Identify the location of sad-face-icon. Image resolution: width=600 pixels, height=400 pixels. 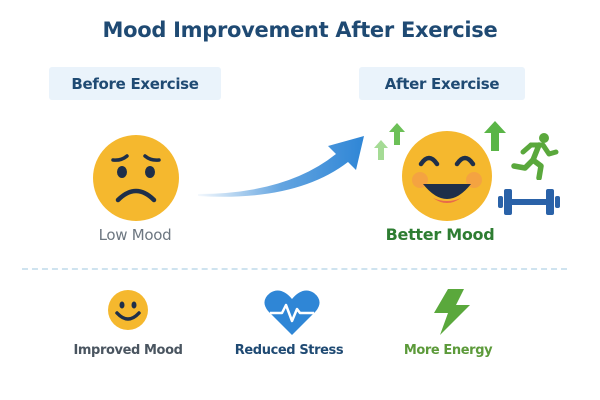
(136, 178).